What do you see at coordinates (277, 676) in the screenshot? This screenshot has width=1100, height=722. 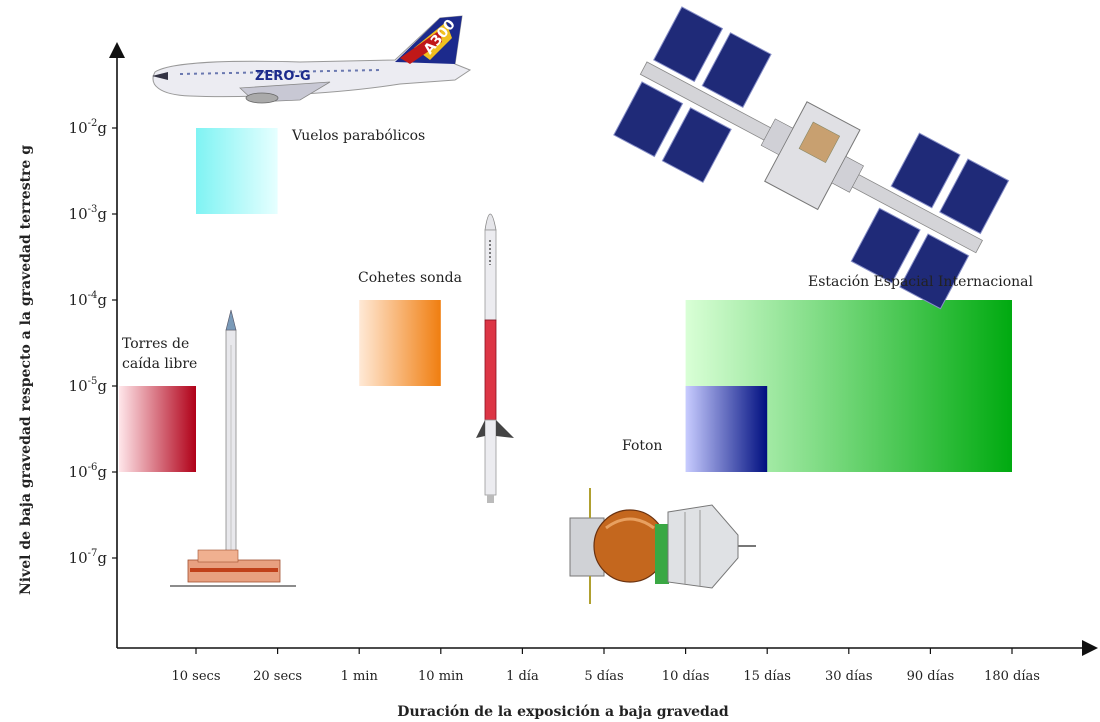 I see `x-tick-label: 20 secs` at bounding box center [277, 676].